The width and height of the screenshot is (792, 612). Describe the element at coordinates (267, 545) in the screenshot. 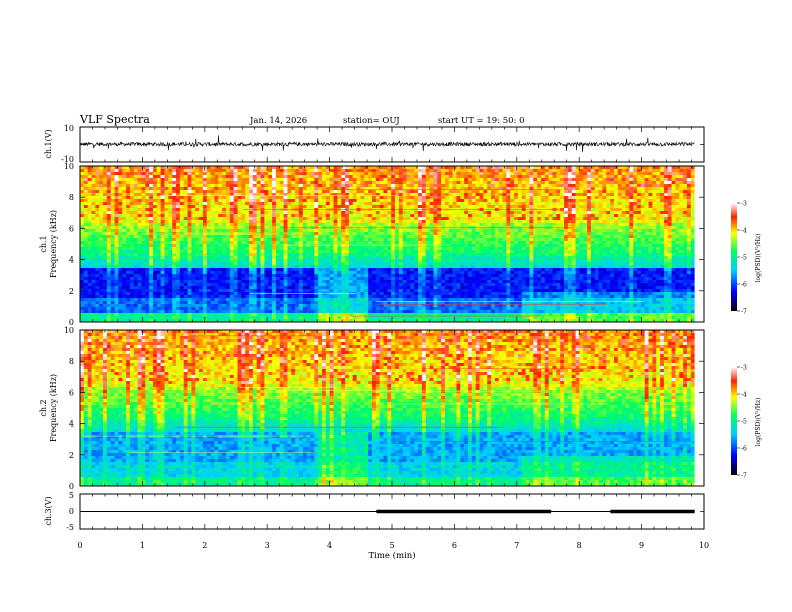

I see `time-xtick-label: 3` at that location.